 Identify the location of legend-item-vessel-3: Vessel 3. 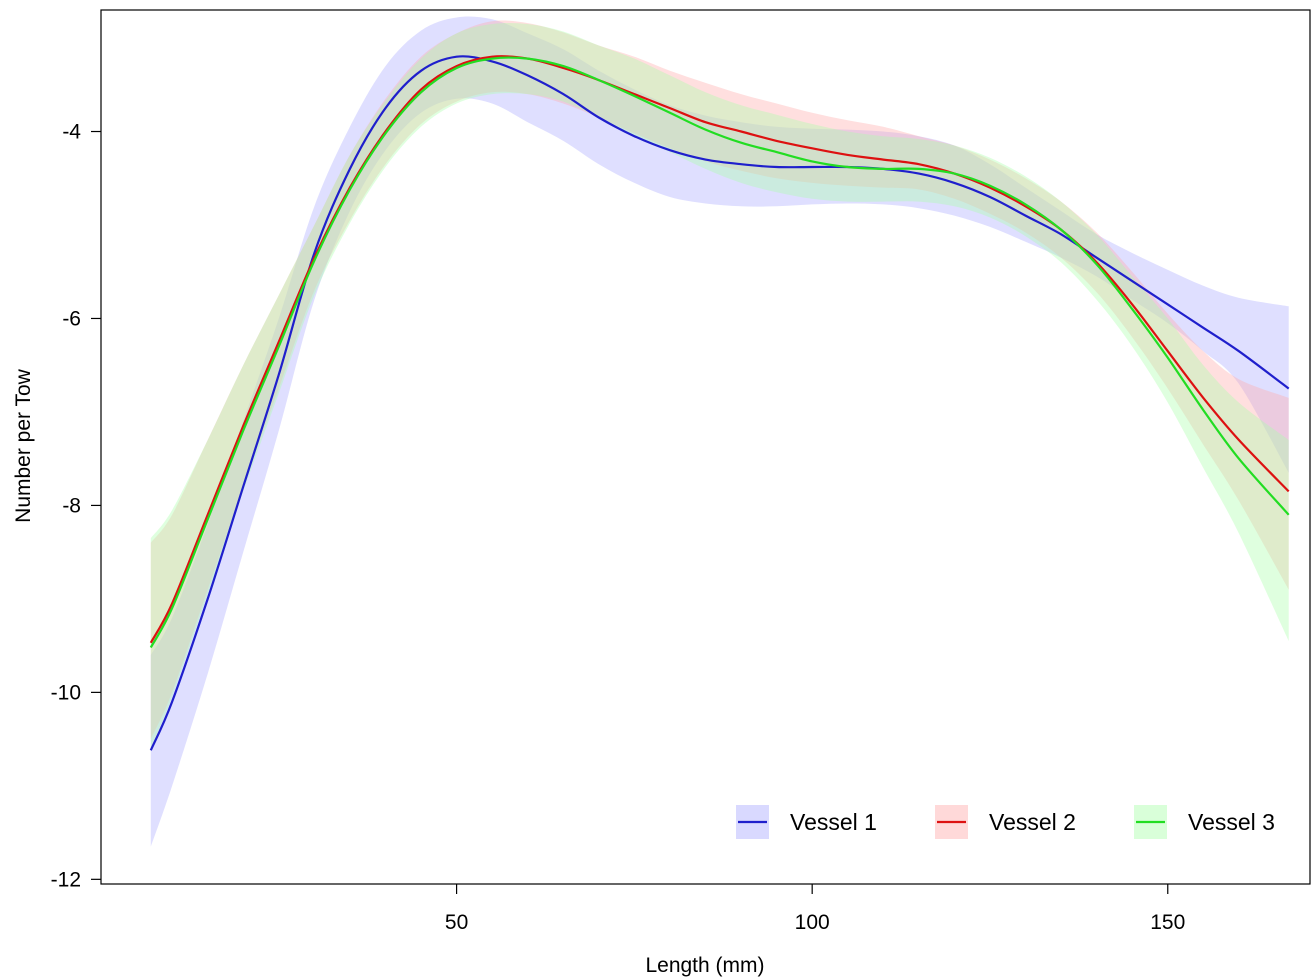
(1204, 822).